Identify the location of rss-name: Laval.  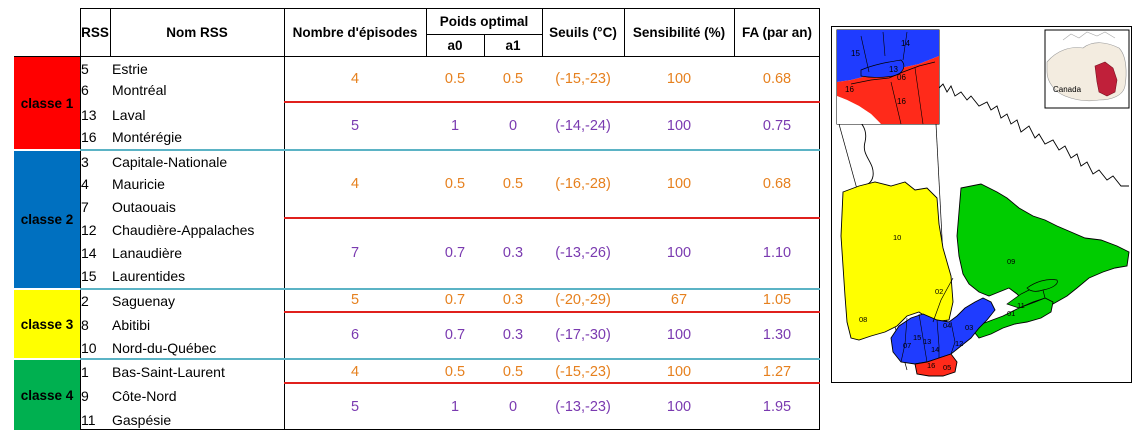
(129, 115).